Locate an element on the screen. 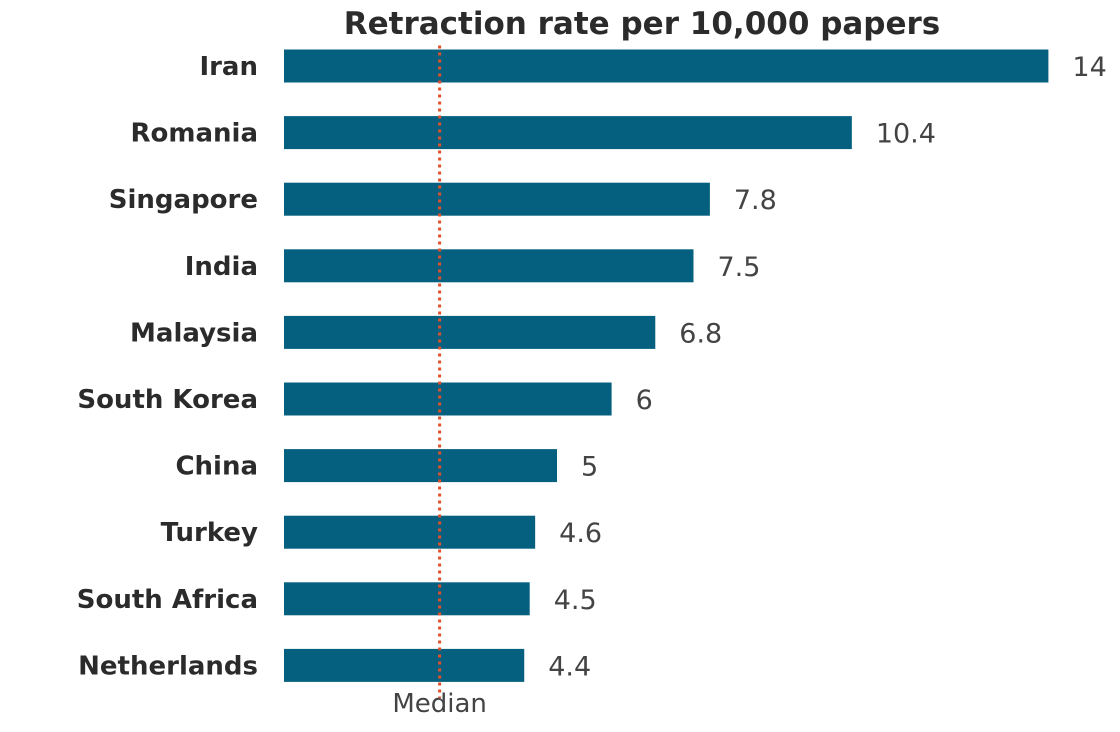 This screenshot has height=732, width=1120. value-label-romania: 10.4 is located at coordinates (906, 134).